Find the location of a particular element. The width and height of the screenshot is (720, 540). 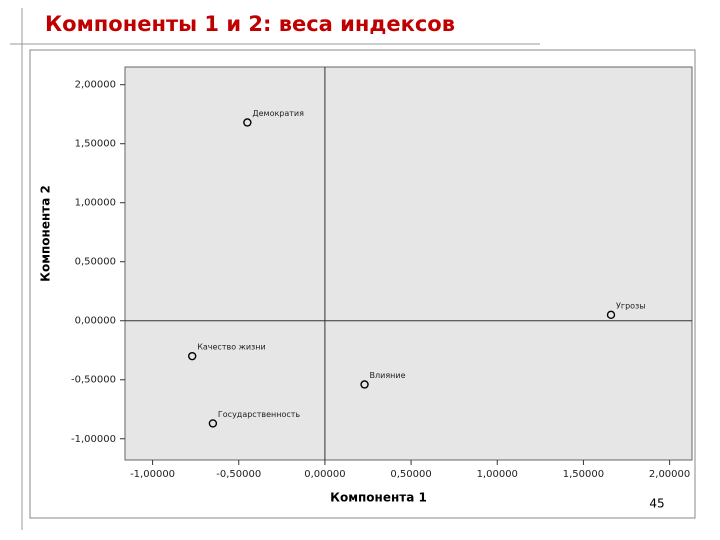

y-tick-label: 2,00000 is located at coordinates (95, 85).